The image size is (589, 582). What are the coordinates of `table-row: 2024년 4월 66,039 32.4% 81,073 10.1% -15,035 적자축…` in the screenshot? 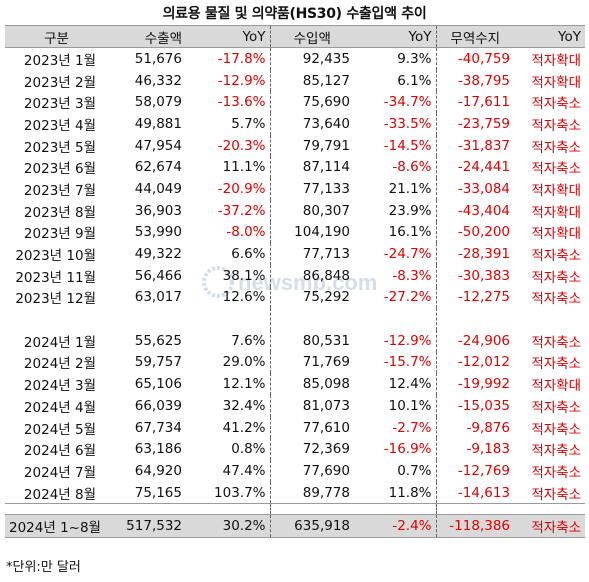 It's located at (295, 406).